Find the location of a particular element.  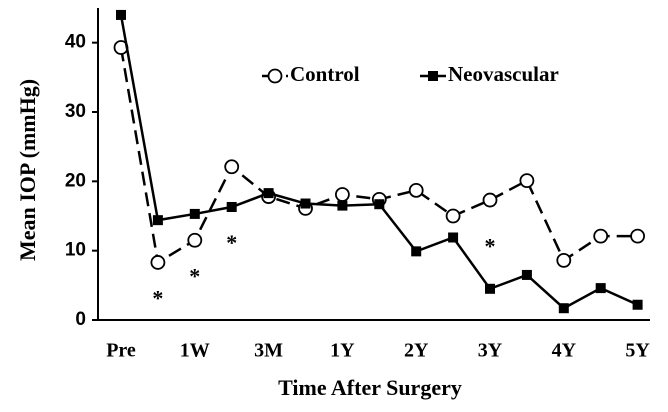

x-axis-label: Time After Surgery is located at coordinates (370, 387).